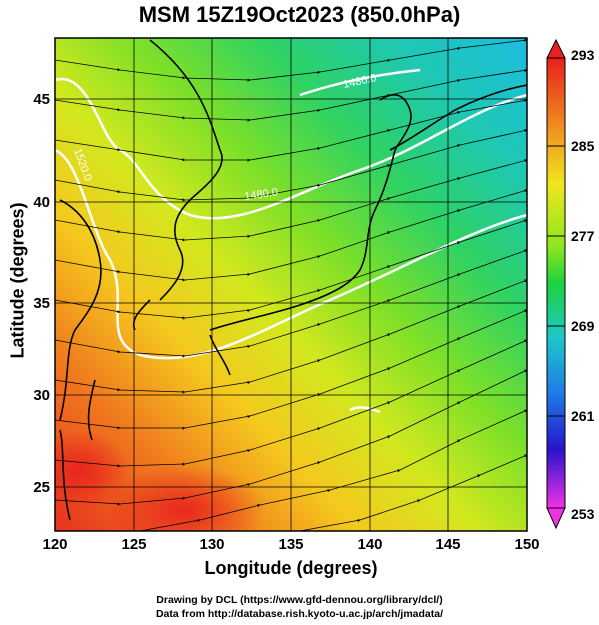  Describe the element at coordinates (583, 416) in the screenshot. I see `colorbar-tick-label: 261` at that location.